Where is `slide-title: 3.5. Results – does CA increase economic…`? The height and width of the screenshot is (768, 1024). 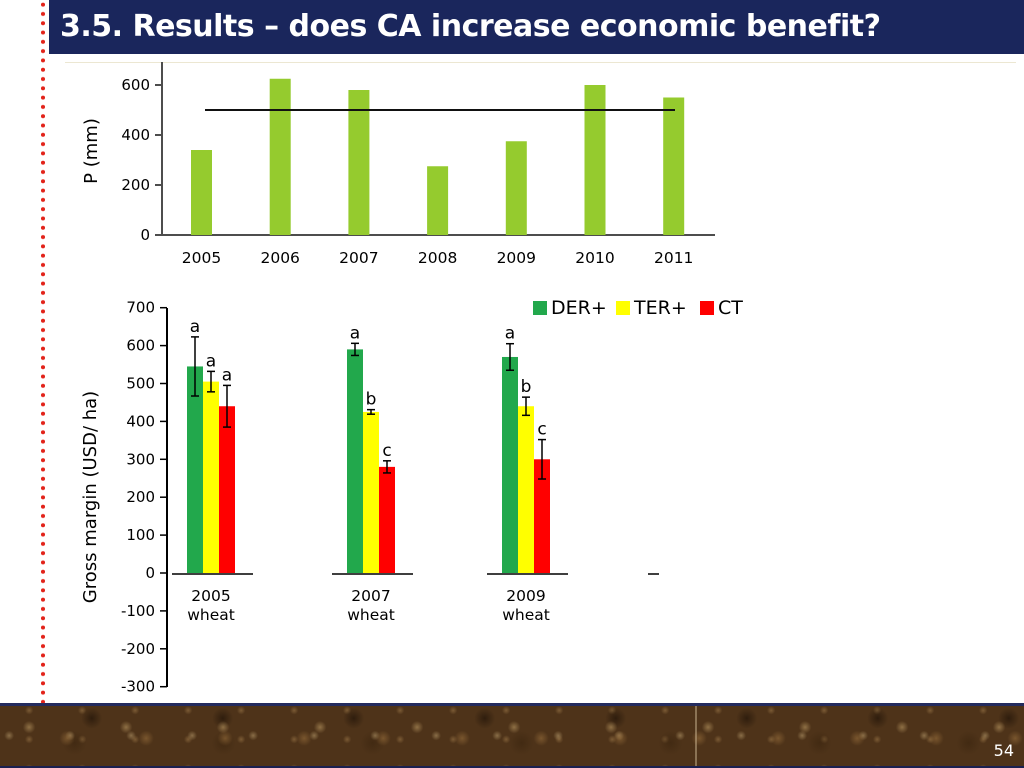
slide-title: 3.5. Results – does CA increase economic… is located at coordinates (470, 26).